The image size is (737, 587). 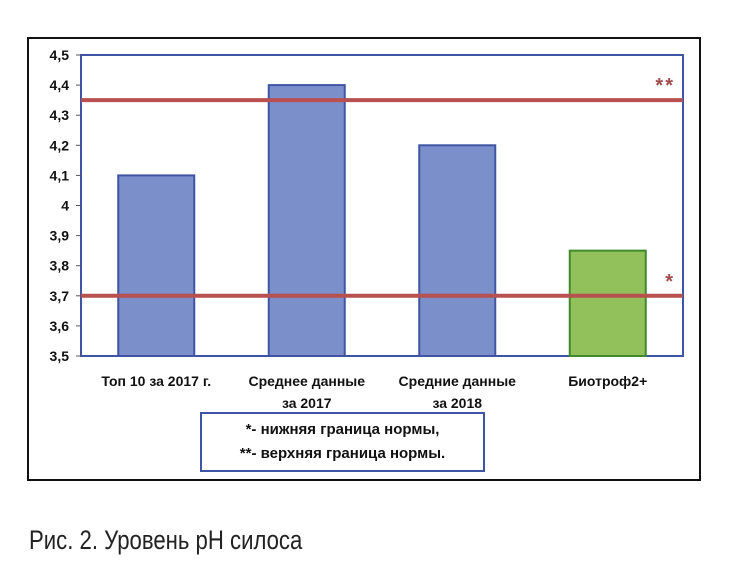 I want to click on x-category-label: Топ 10 за 2017 г., so click(x=156, y=381).